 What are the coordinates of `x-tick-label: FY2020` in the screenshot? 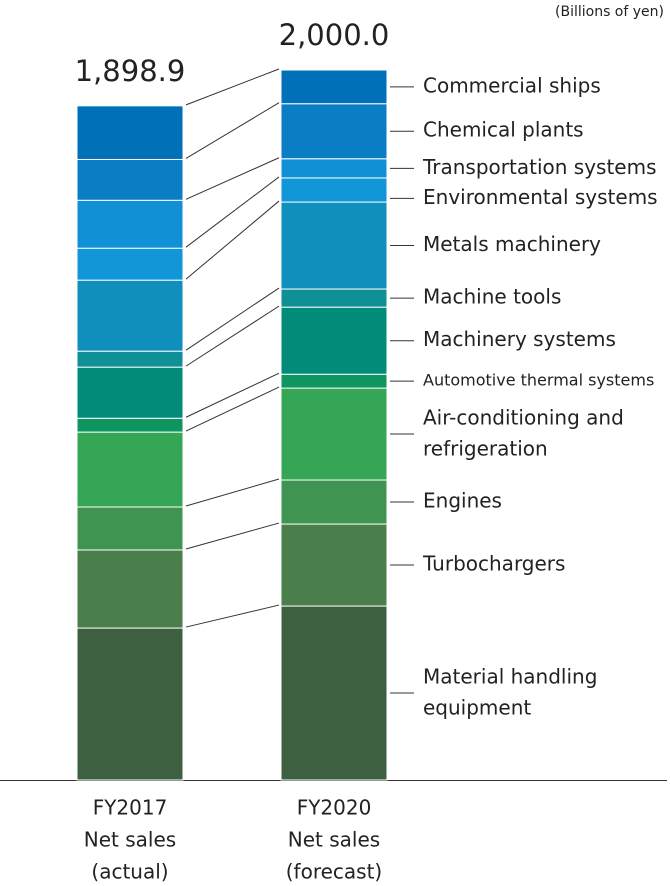 It's located at (334, 808).